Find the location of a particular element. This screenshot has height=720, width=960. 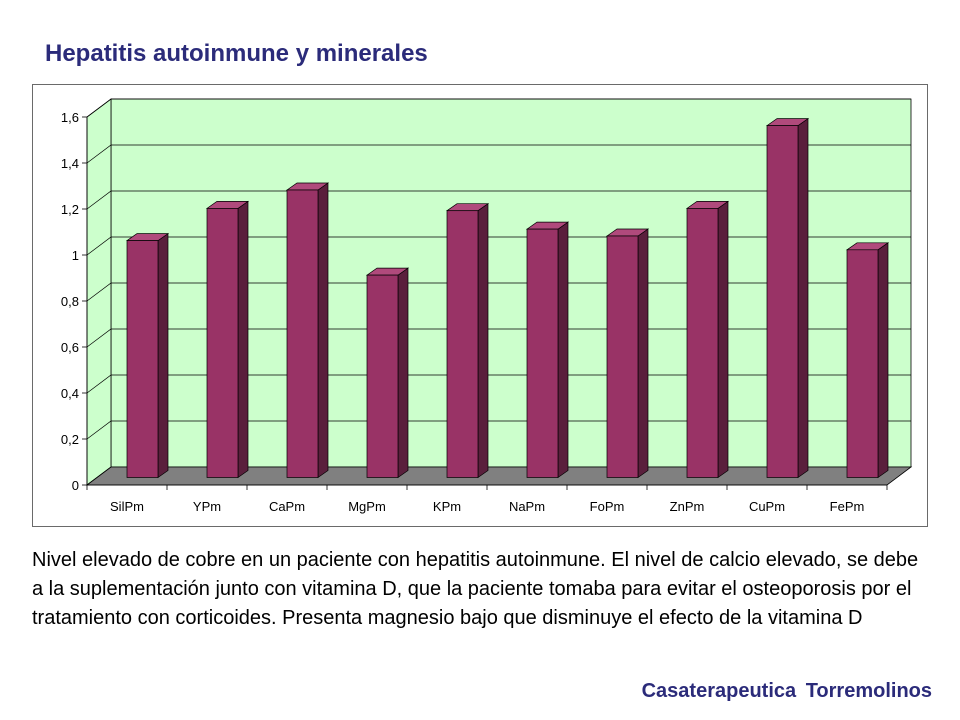

x-tick-label: CuPm is located at coordinates (767, 506).